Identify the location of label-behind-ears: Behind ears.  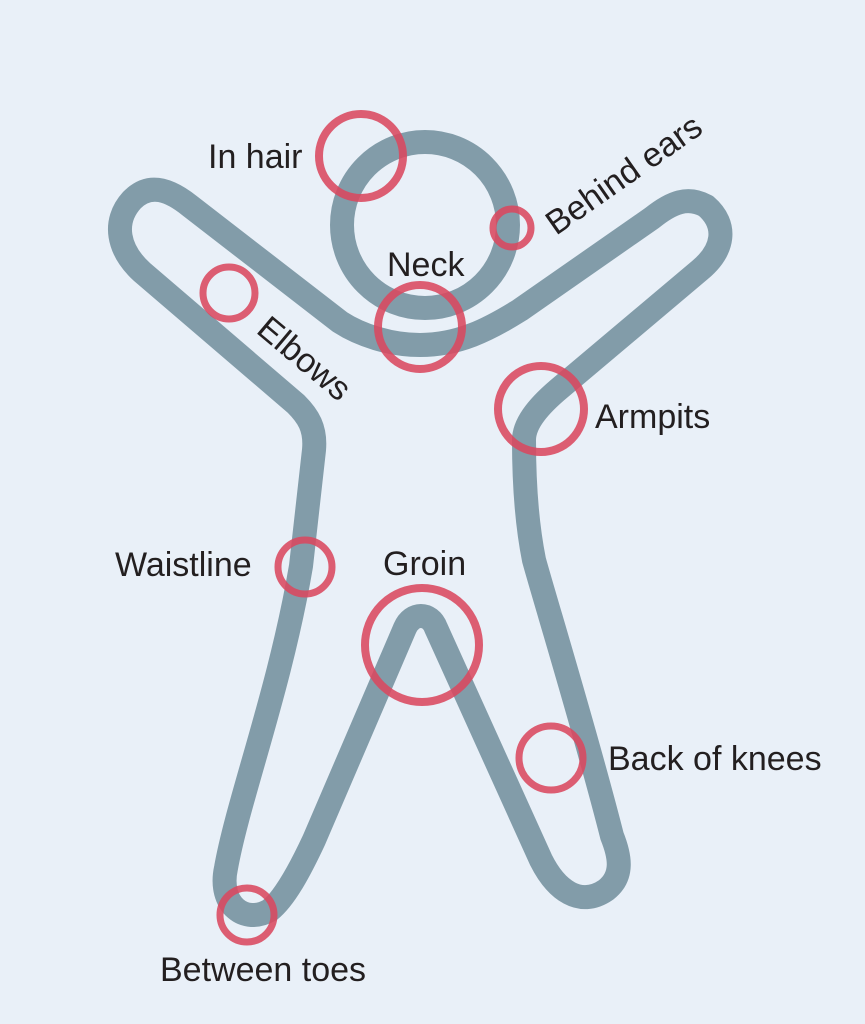
(624, 174).